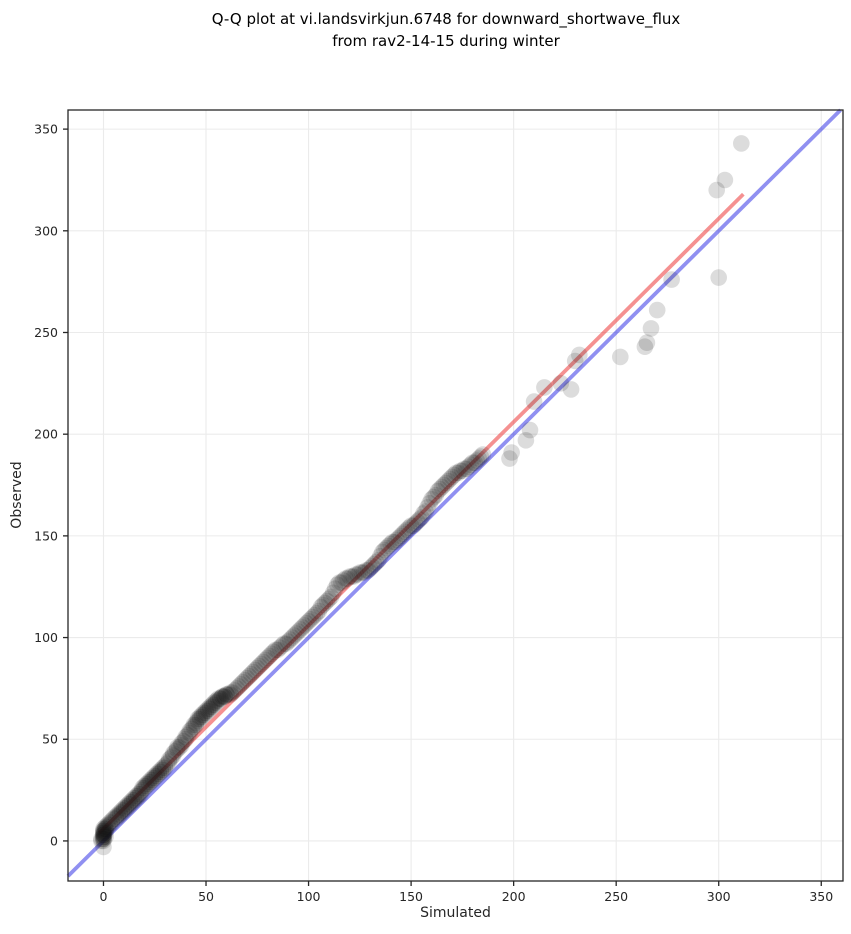 This screenshot has width=851, height=934. Describe the element at coordinates (514, 896) in the screenshot. I see `x-tick-label: 200` at that location.